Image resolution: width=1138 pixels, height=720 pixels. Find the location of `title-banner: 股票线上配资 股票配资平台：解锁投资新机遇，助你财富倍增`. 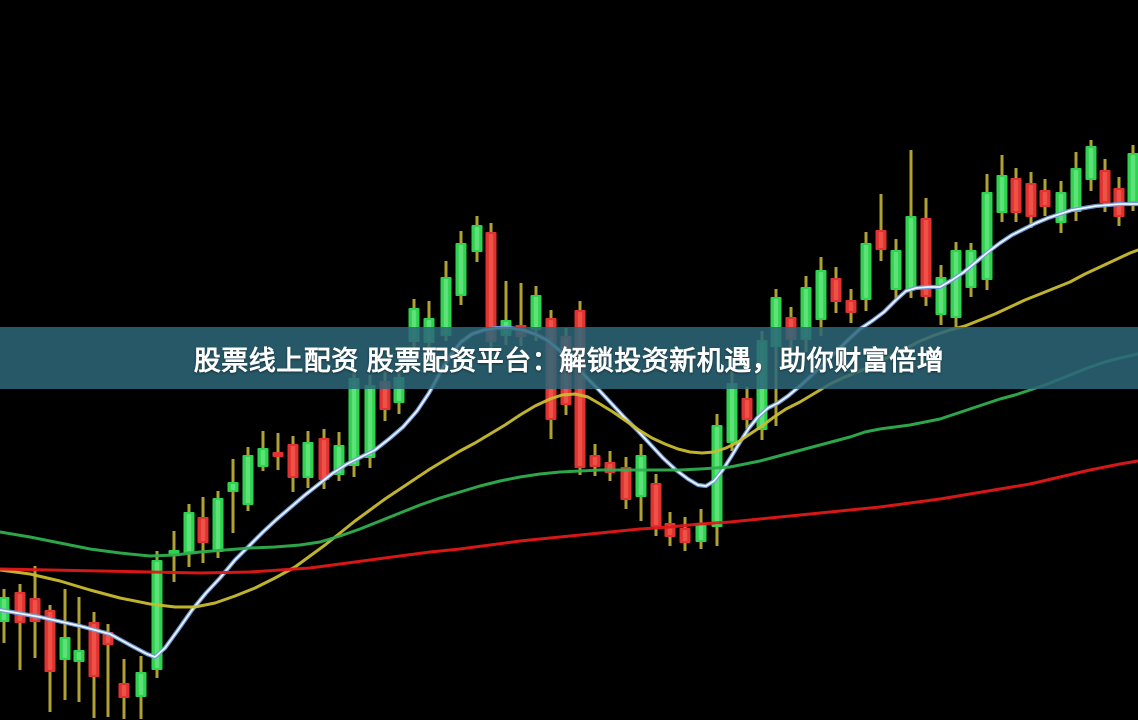

title-banner: 股票线上配资 股票配资平台：解锁投资新机遇，助你财富倍增 is located at coordinates (569, 358).